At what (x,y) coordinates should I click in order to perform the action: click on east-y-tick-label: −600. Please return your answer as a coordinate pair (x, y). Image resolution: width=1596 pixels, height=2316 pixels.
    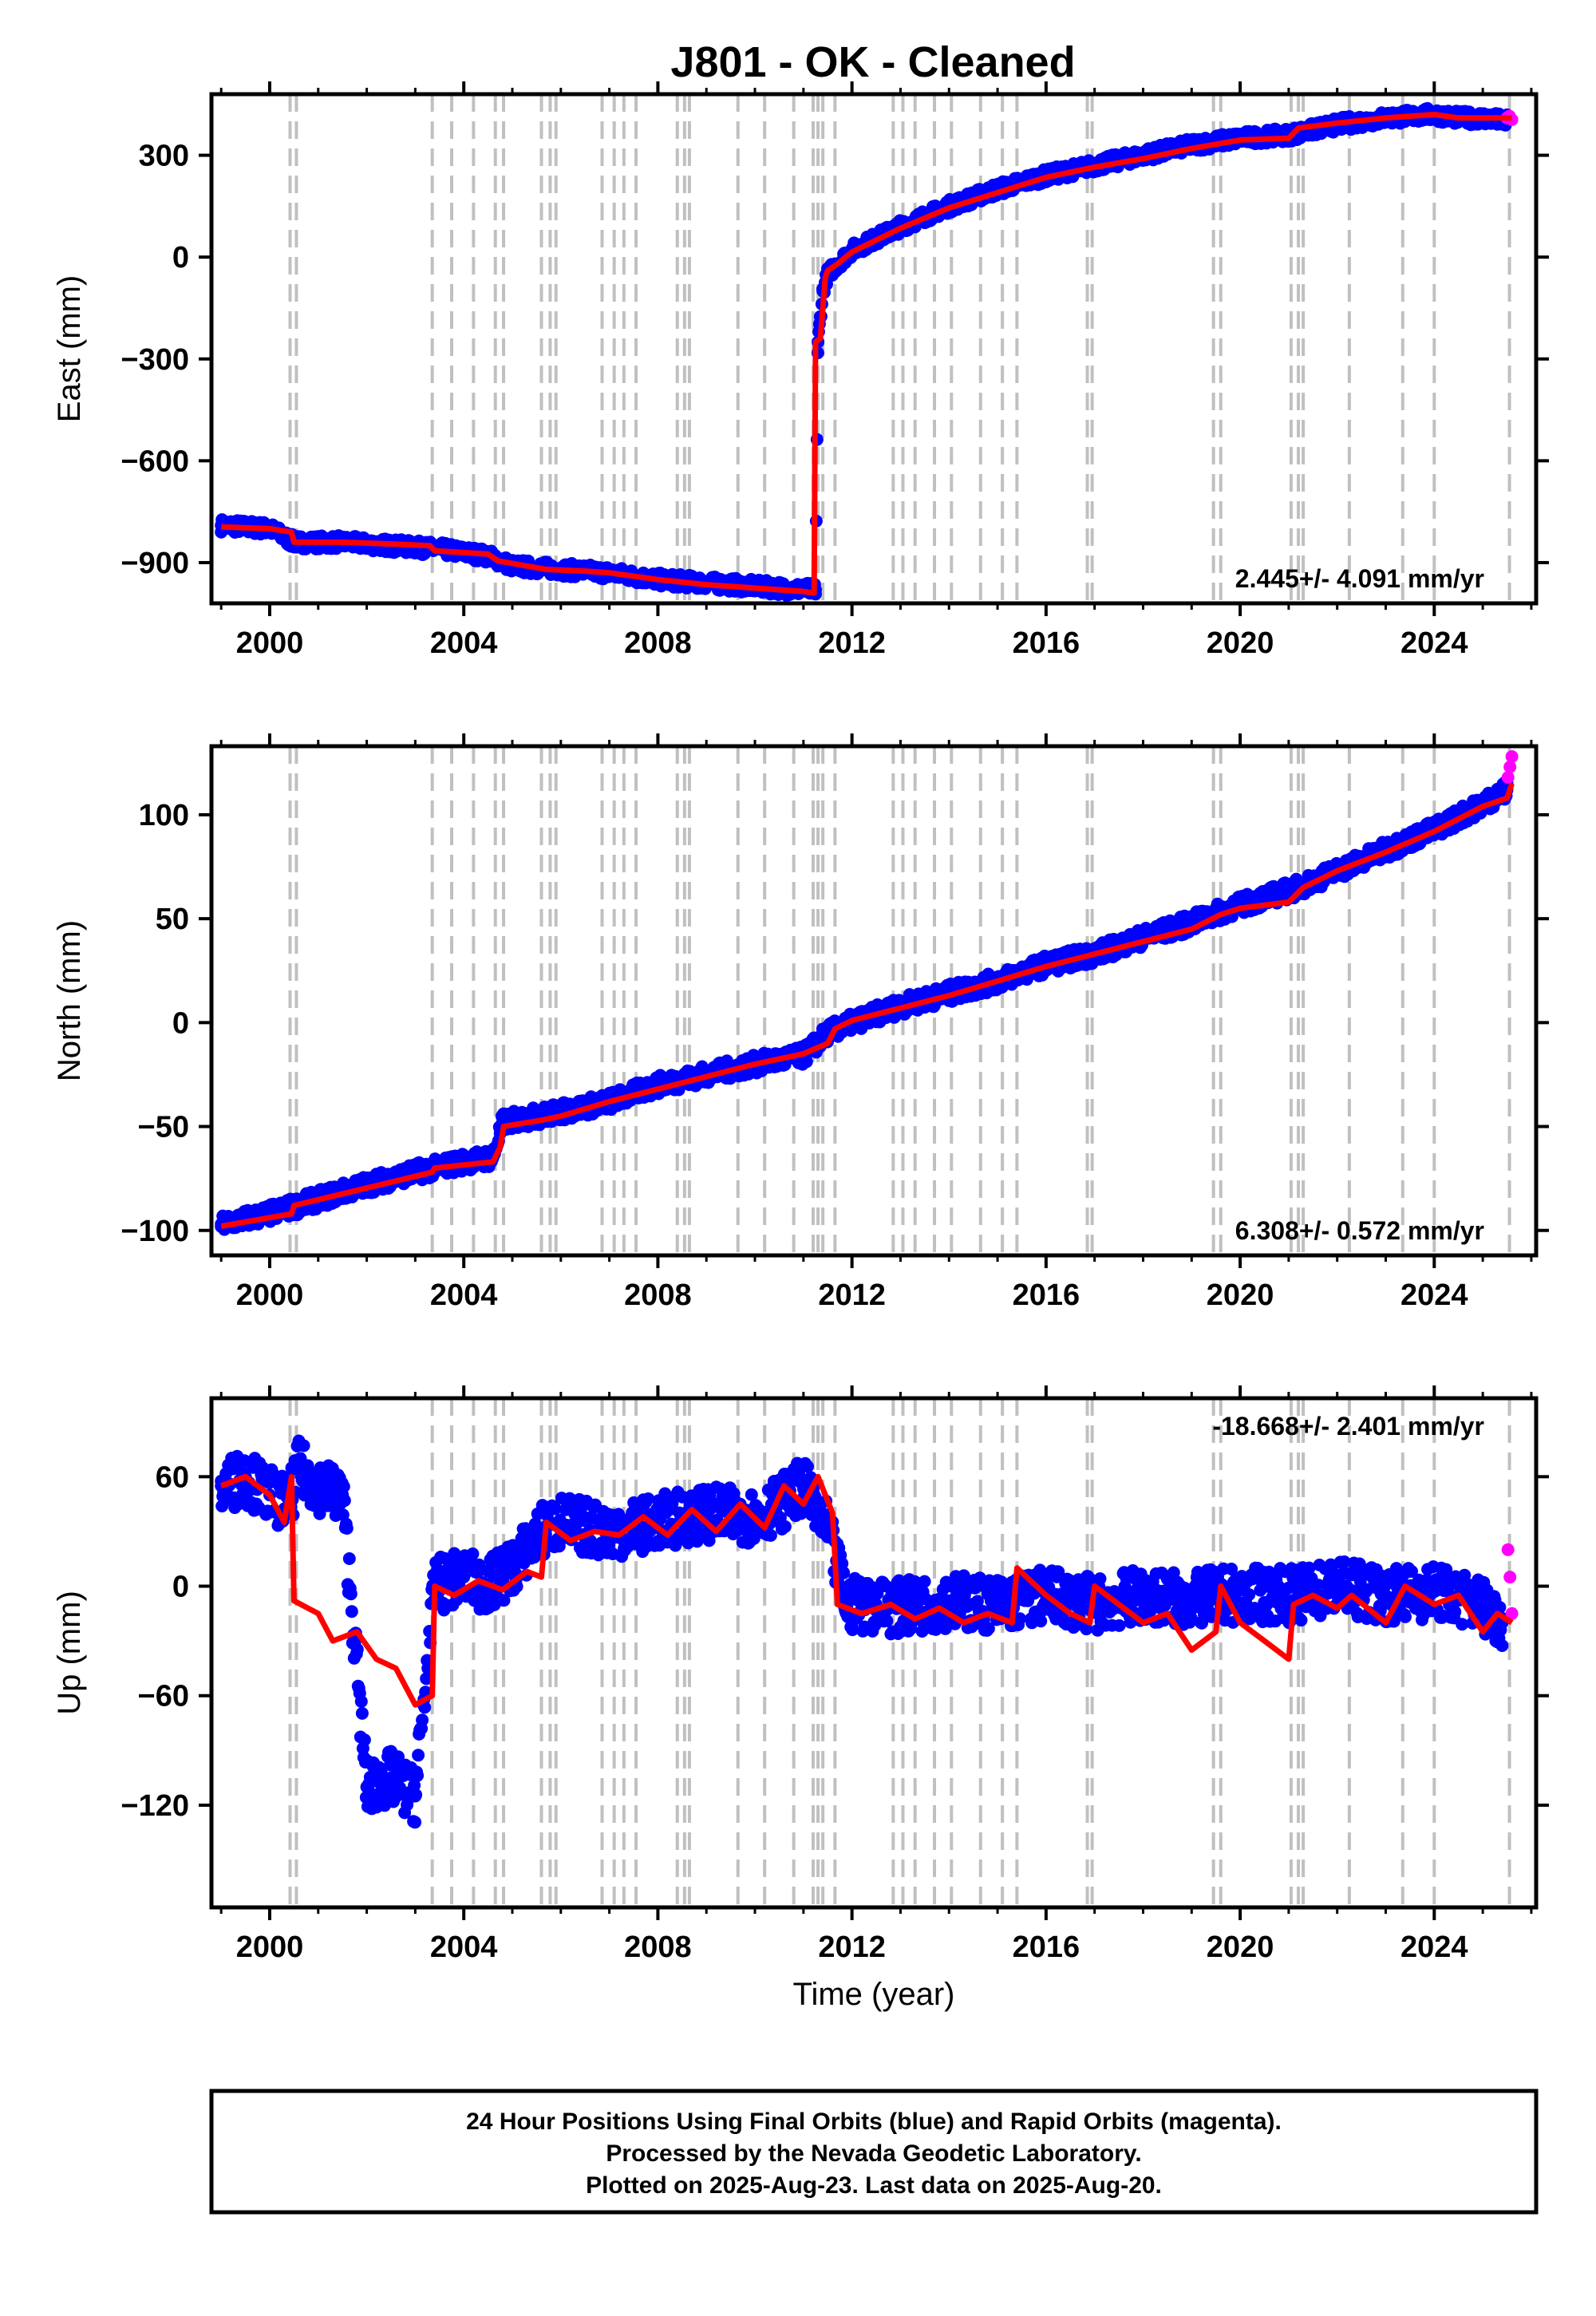
    Looking at the image, I should click on (154, 461).